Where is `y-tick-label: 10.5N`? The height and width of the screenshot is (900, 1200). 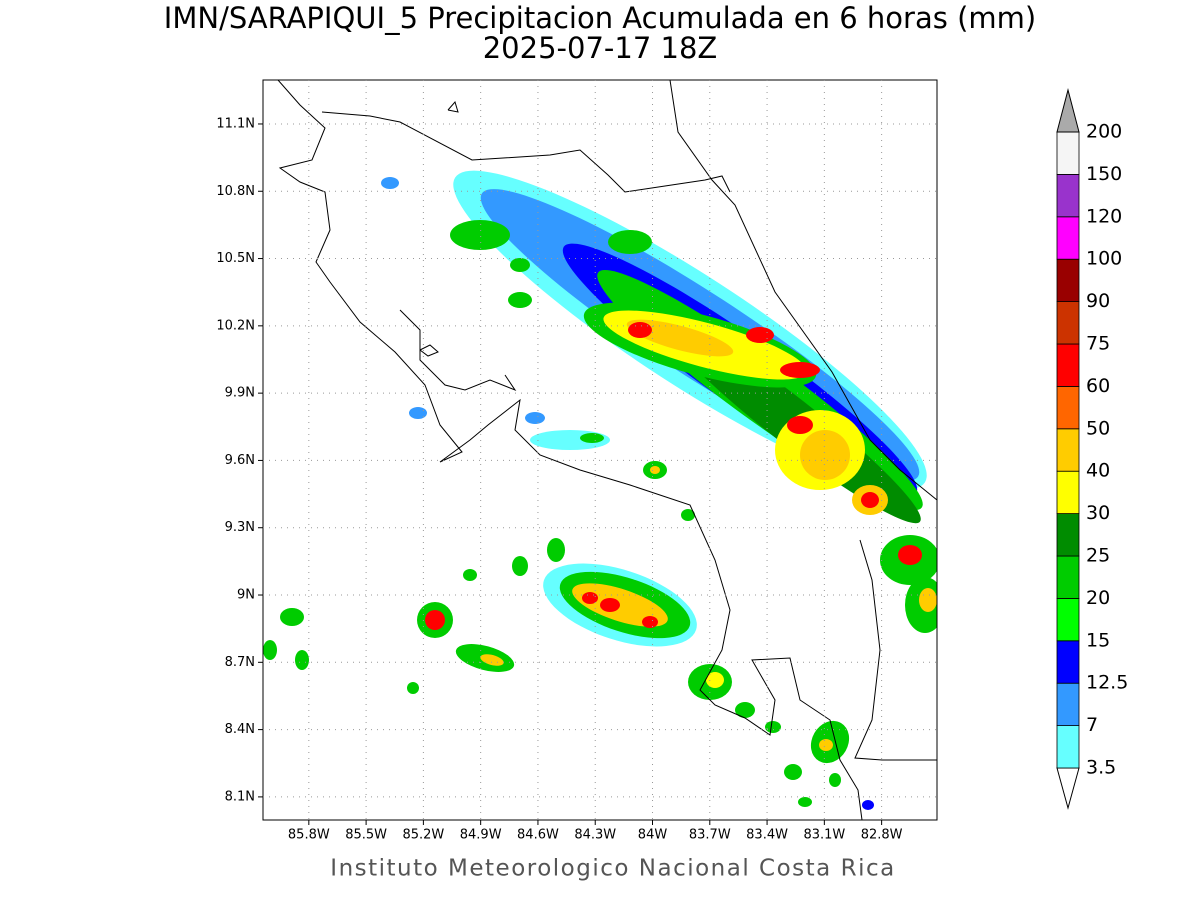 y-tick-label: 10.5N is located at coordinates (235, 258).